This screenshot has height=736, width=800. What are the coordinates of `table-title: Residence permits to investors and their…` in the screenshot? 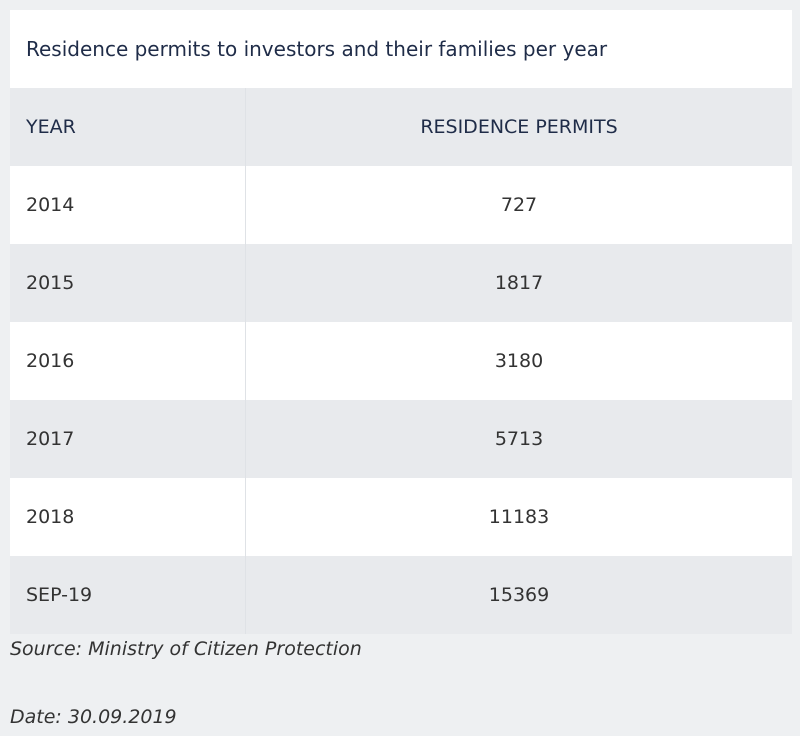 It's located at (401, 49).